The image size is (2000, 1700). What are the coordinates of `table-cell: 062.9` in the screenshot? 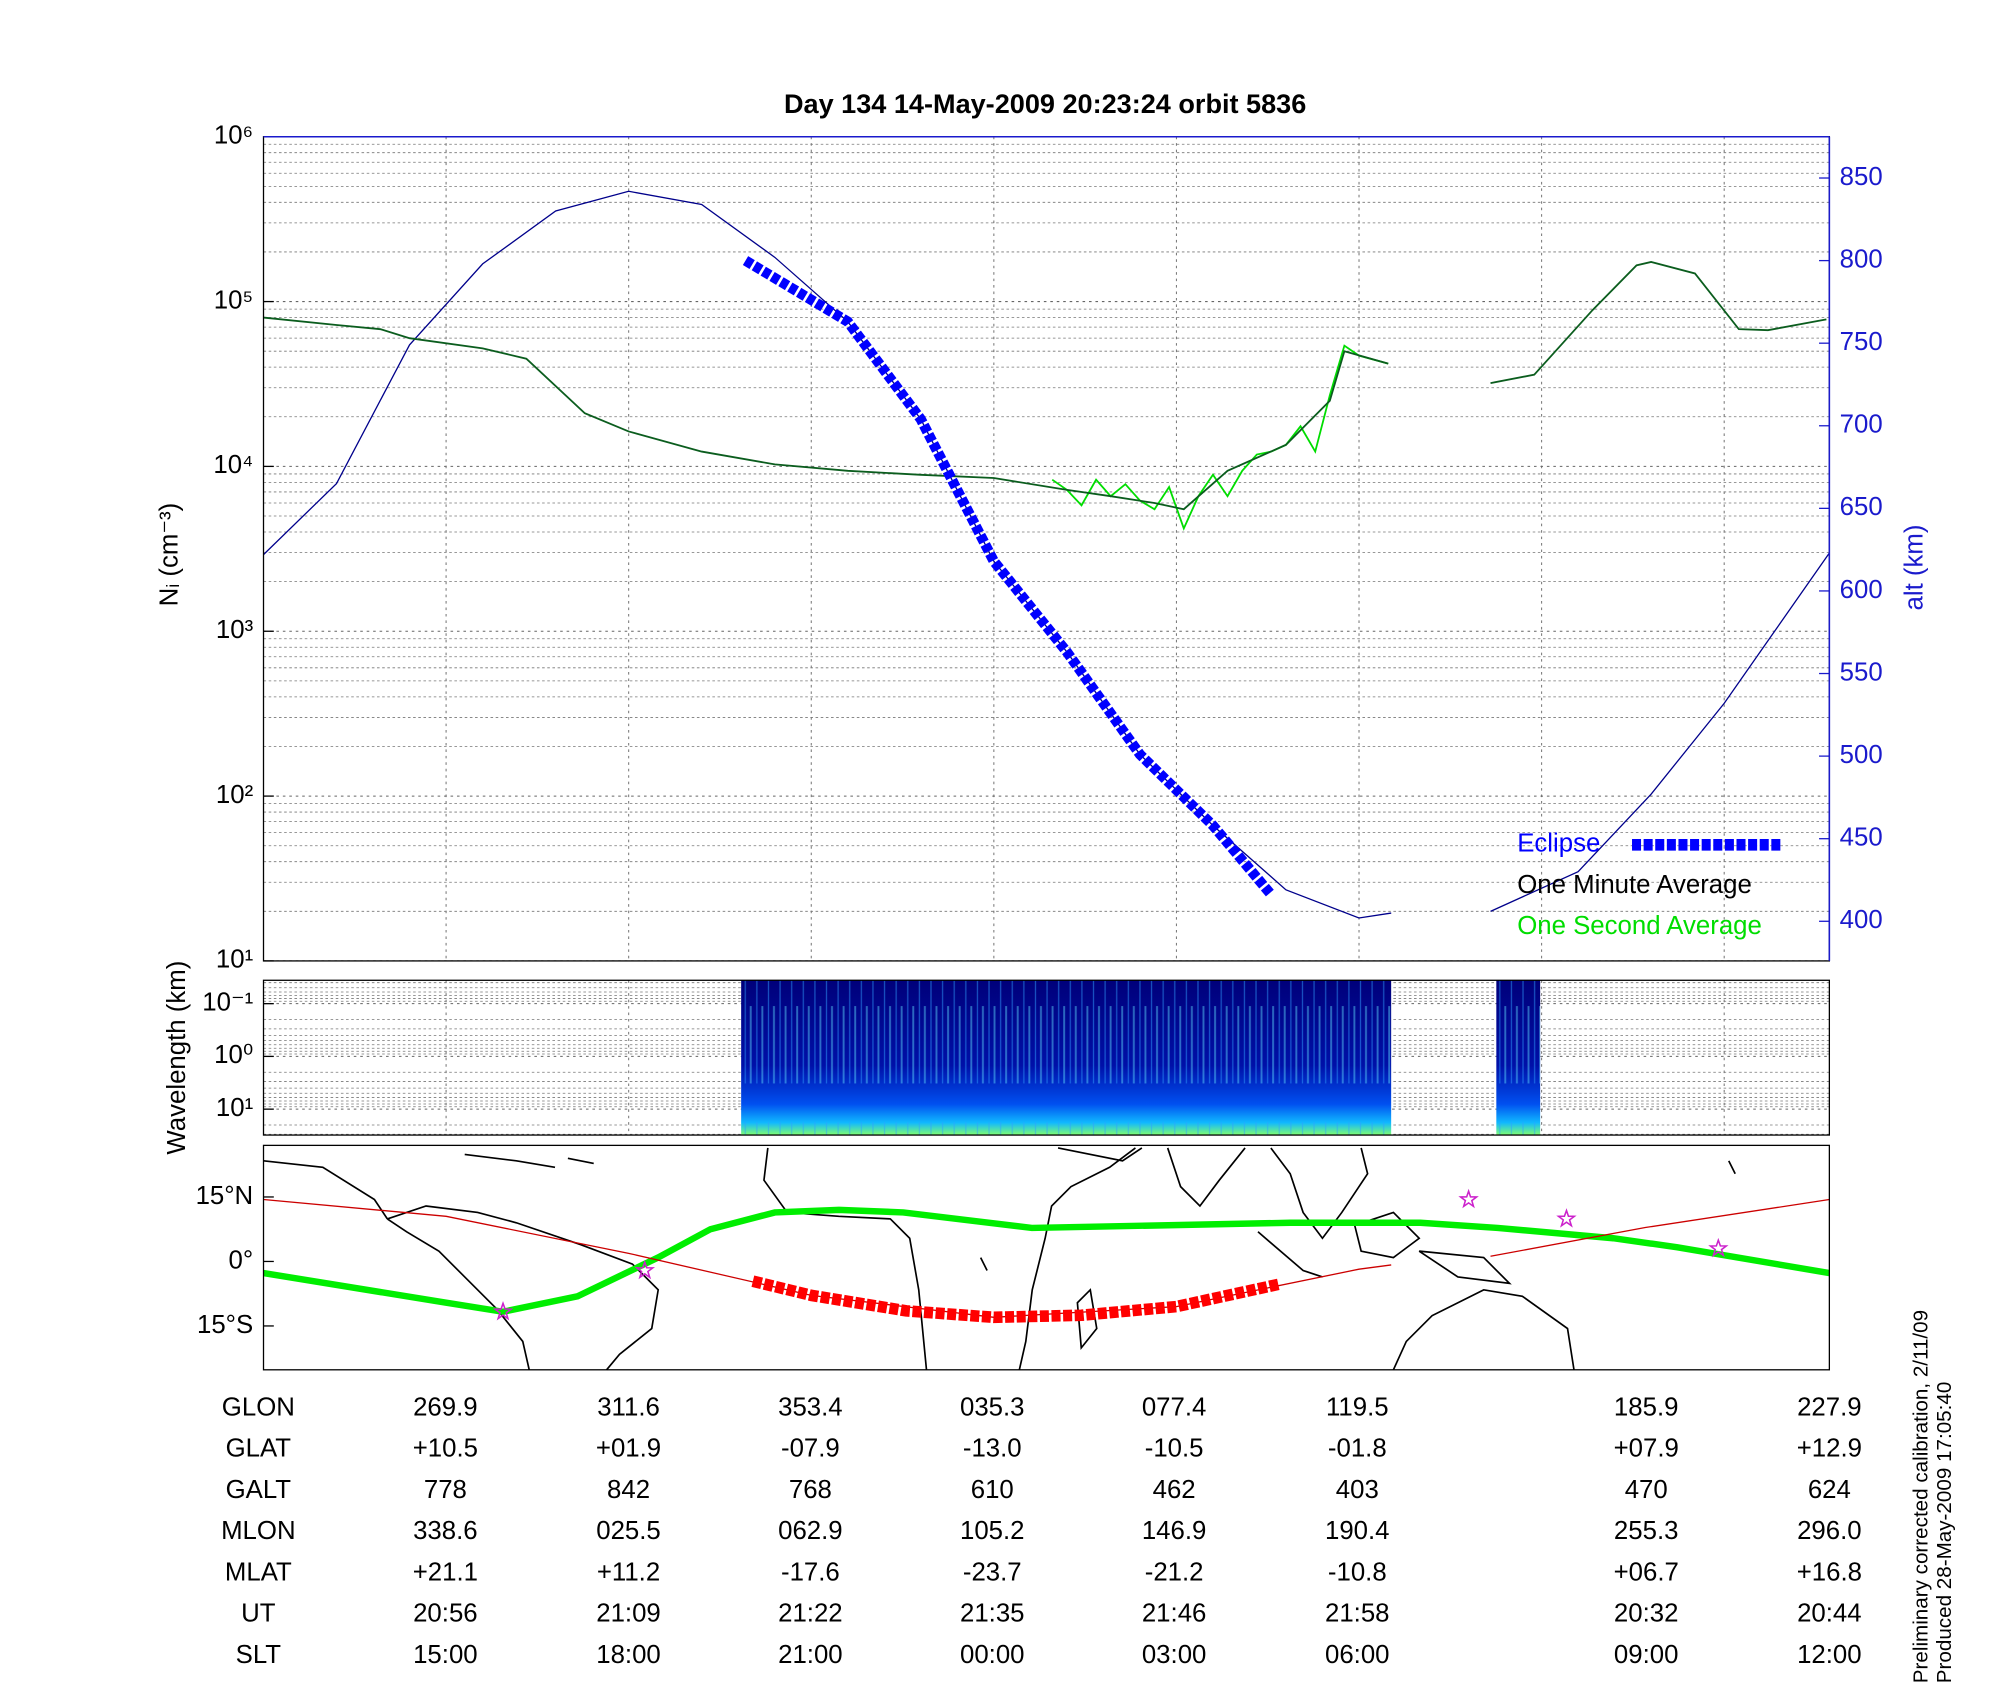 It's located at (810, 1531).